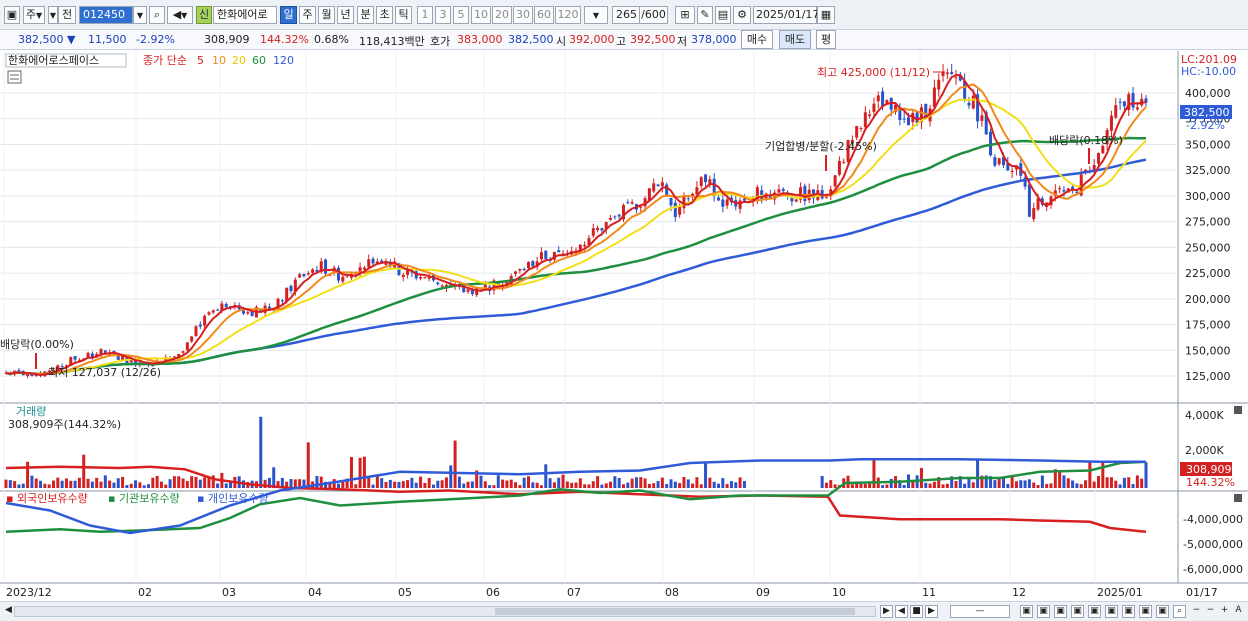 The image size is (1248, 621). What do you see at coordinates (1238, 498) in the screenshot?
I see `holdings-panel-close-icon` at bounding box center [1238, 498].